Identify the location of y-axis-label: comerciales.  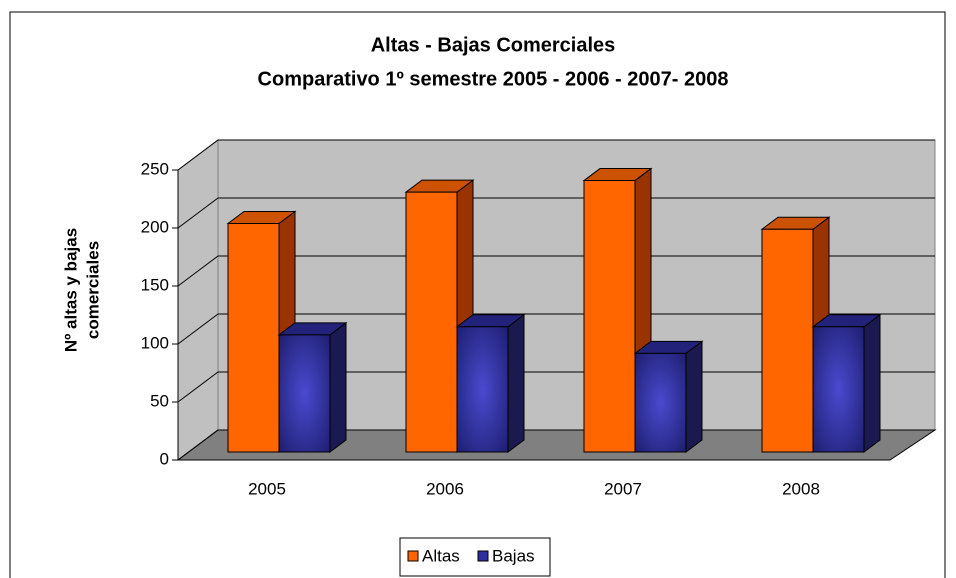
(92, 290).